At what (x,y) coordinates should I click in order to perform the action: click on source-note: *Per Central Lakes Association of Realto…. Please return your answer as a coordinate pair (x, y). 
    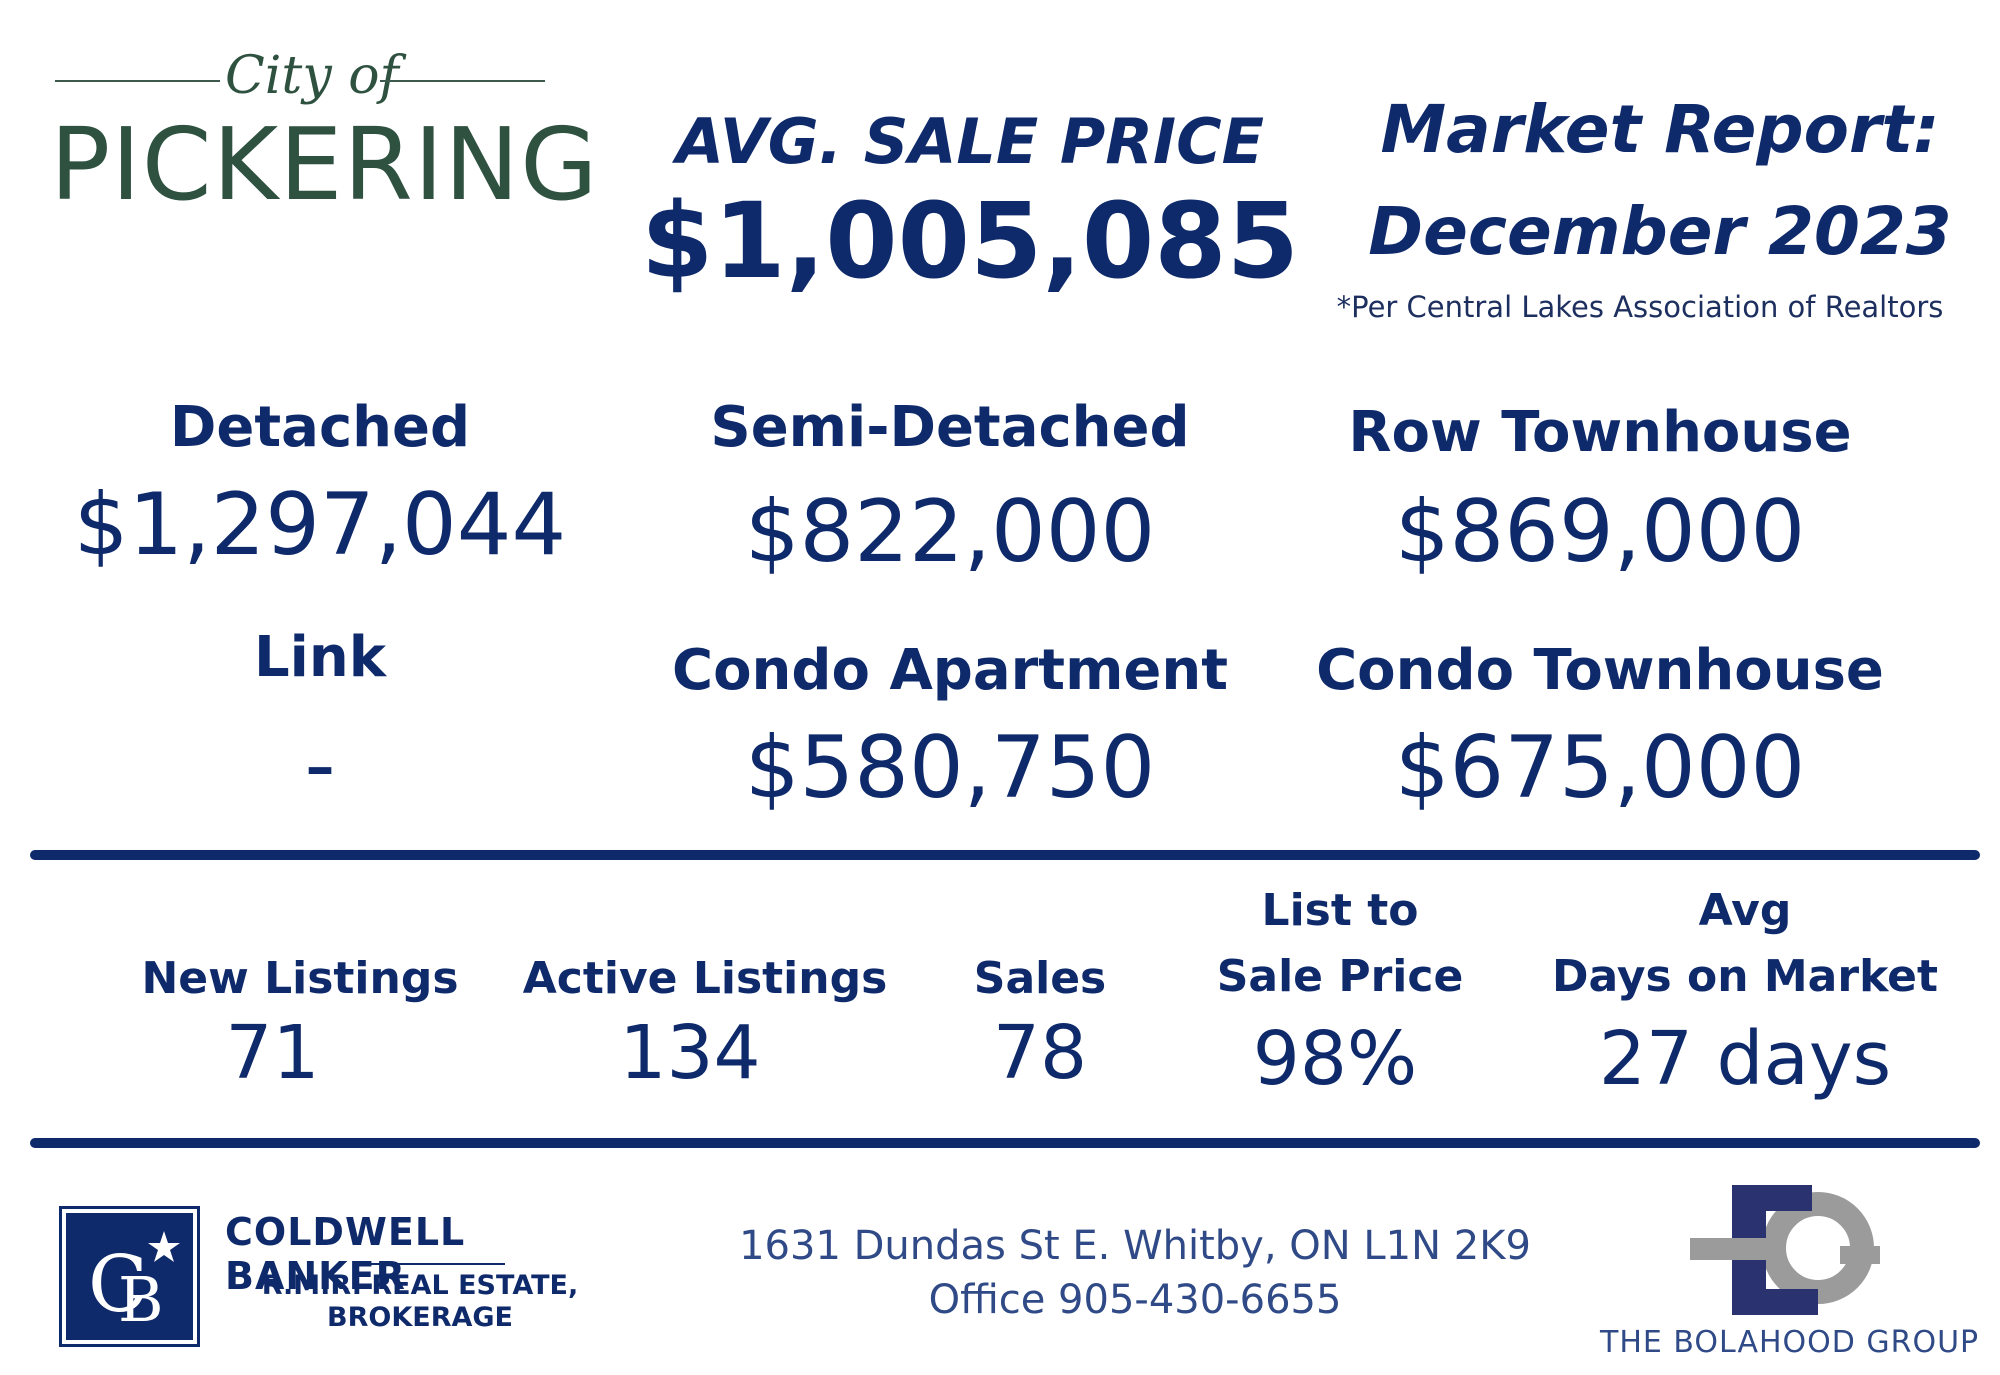
    Looking at the image, I should click on (1640, 307).